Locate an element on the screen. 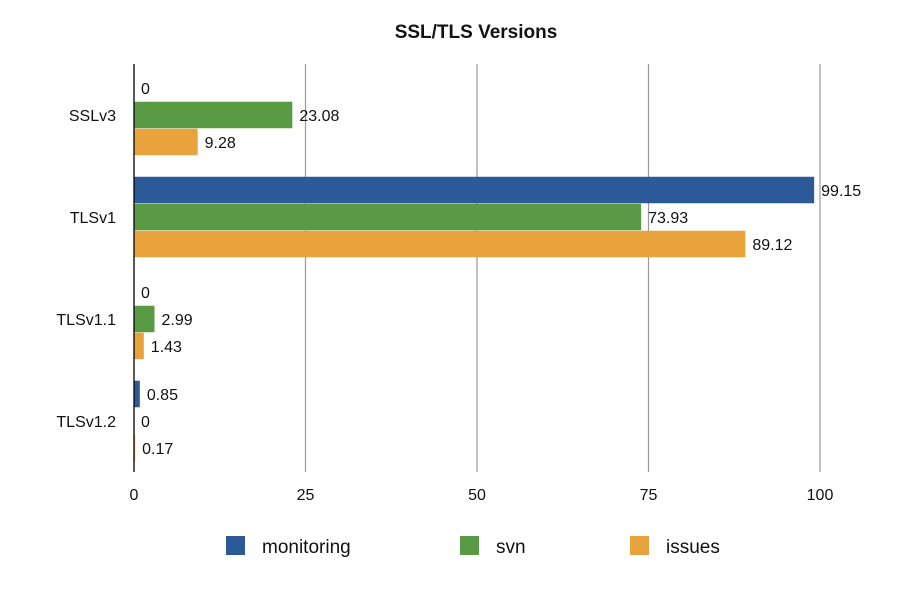 Image resolution: width=900 pixels, height=595 pixels. legend: monitoring svn issues is located at coordinates (473, 547).